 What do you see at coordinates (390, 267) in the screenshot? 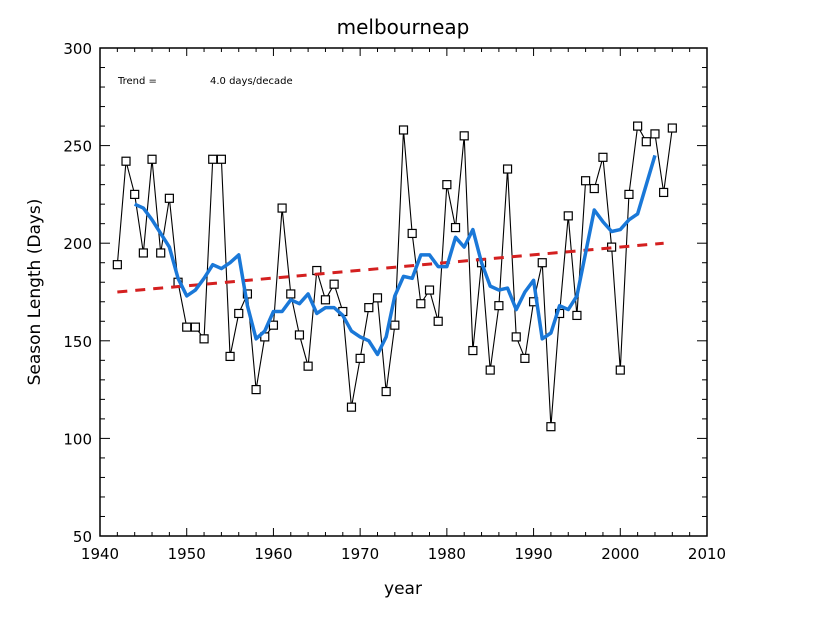
I see `trend-line` at bounding box center [390, 267].